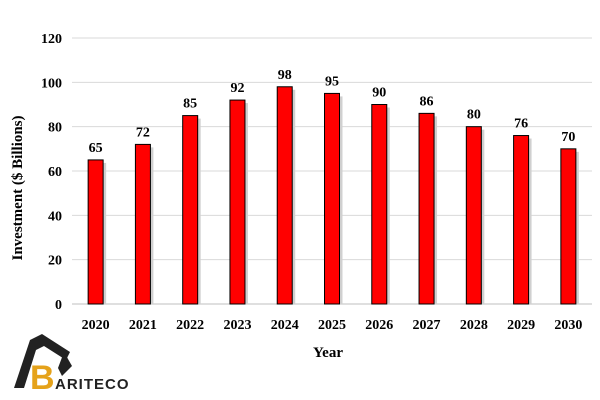  What do you see at coordinates (51, 39) in the screenshot?
I see `y-tick-label: 120` at bounding box center [51, 39].